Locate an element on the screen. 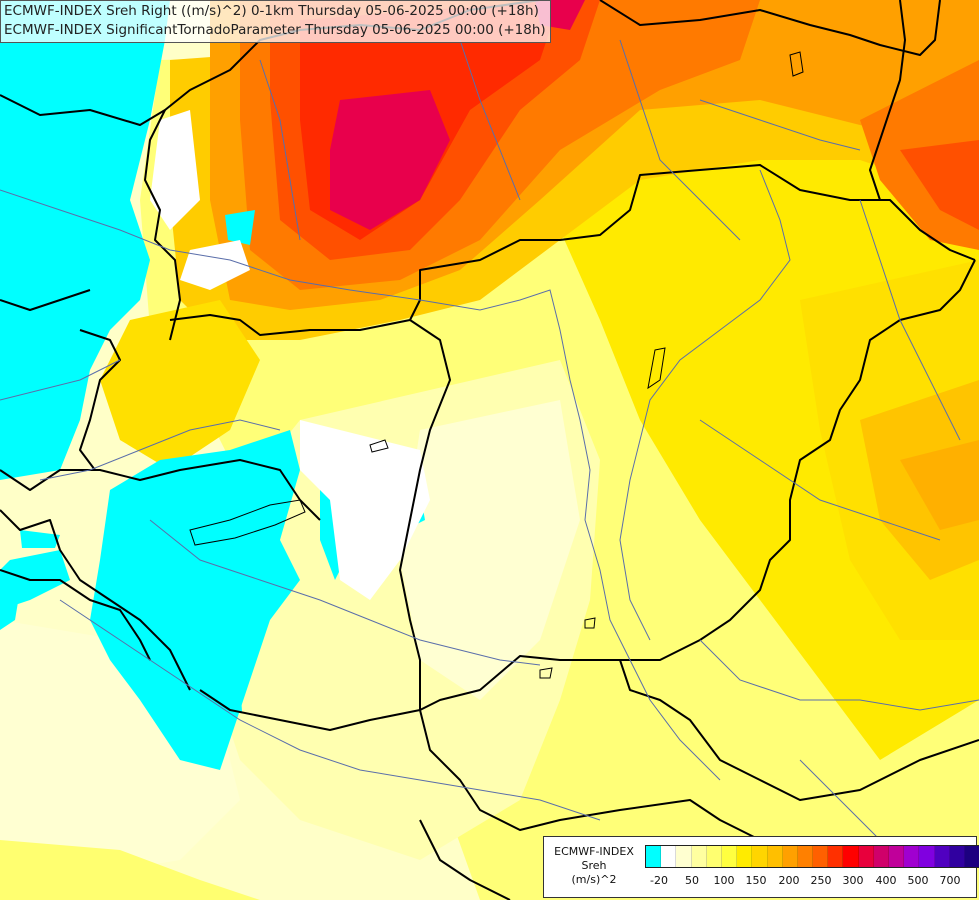 This screenshot has height=900, width=979. river-drava is located at coordinates (345, 592).